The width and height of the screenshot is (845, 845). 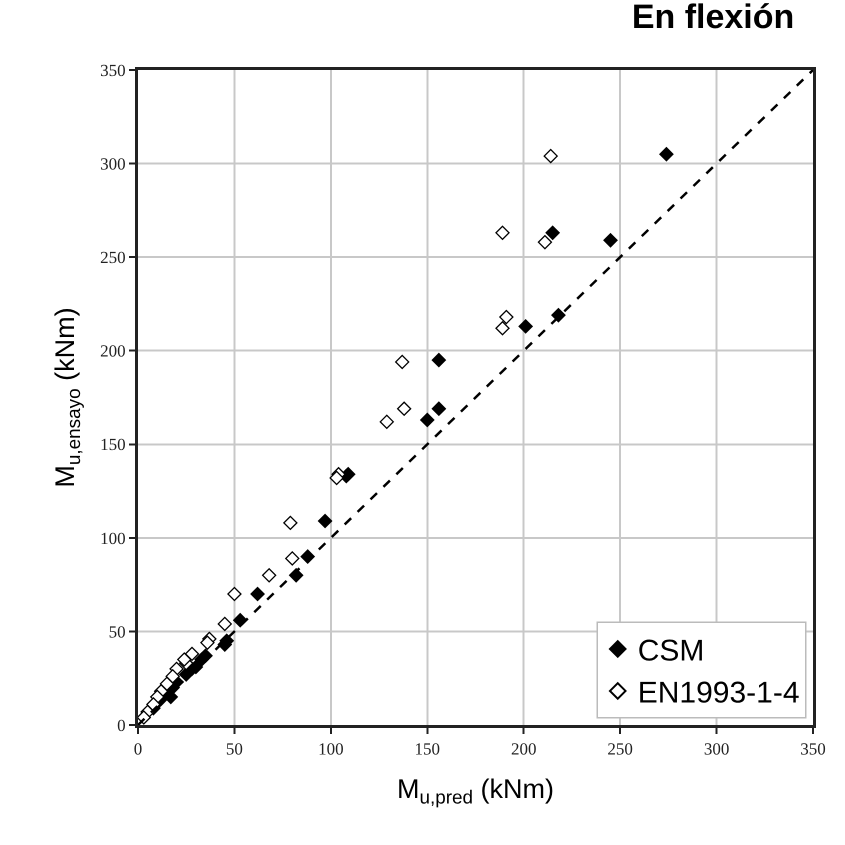 I want to click on x-tick-label: 50, so click(x=234, y=748).